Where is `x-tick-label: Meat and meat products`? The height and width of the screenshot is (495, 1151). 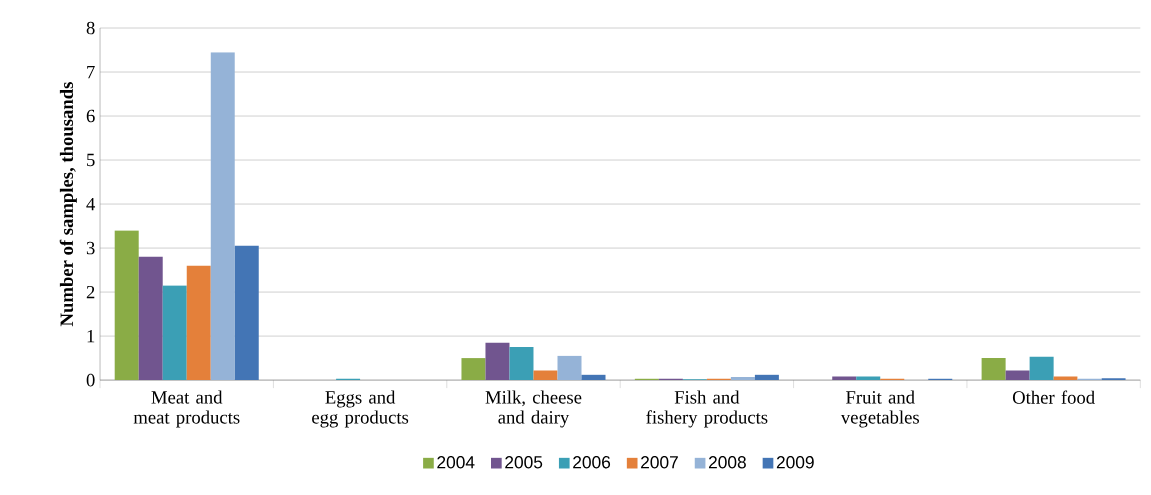 x-tick-label: Meat and meat products is located at coordinates (186, 409).